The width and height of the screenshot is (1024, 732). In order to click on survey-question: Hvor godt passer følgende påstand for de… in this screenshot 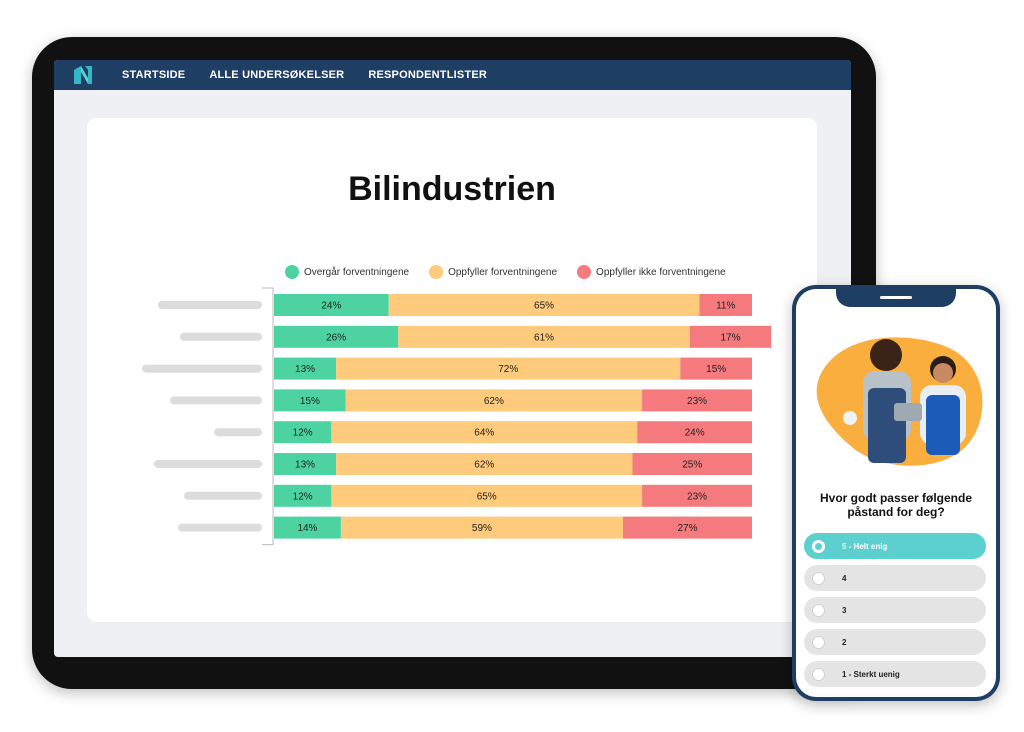, I will do `click(896, 505)`.